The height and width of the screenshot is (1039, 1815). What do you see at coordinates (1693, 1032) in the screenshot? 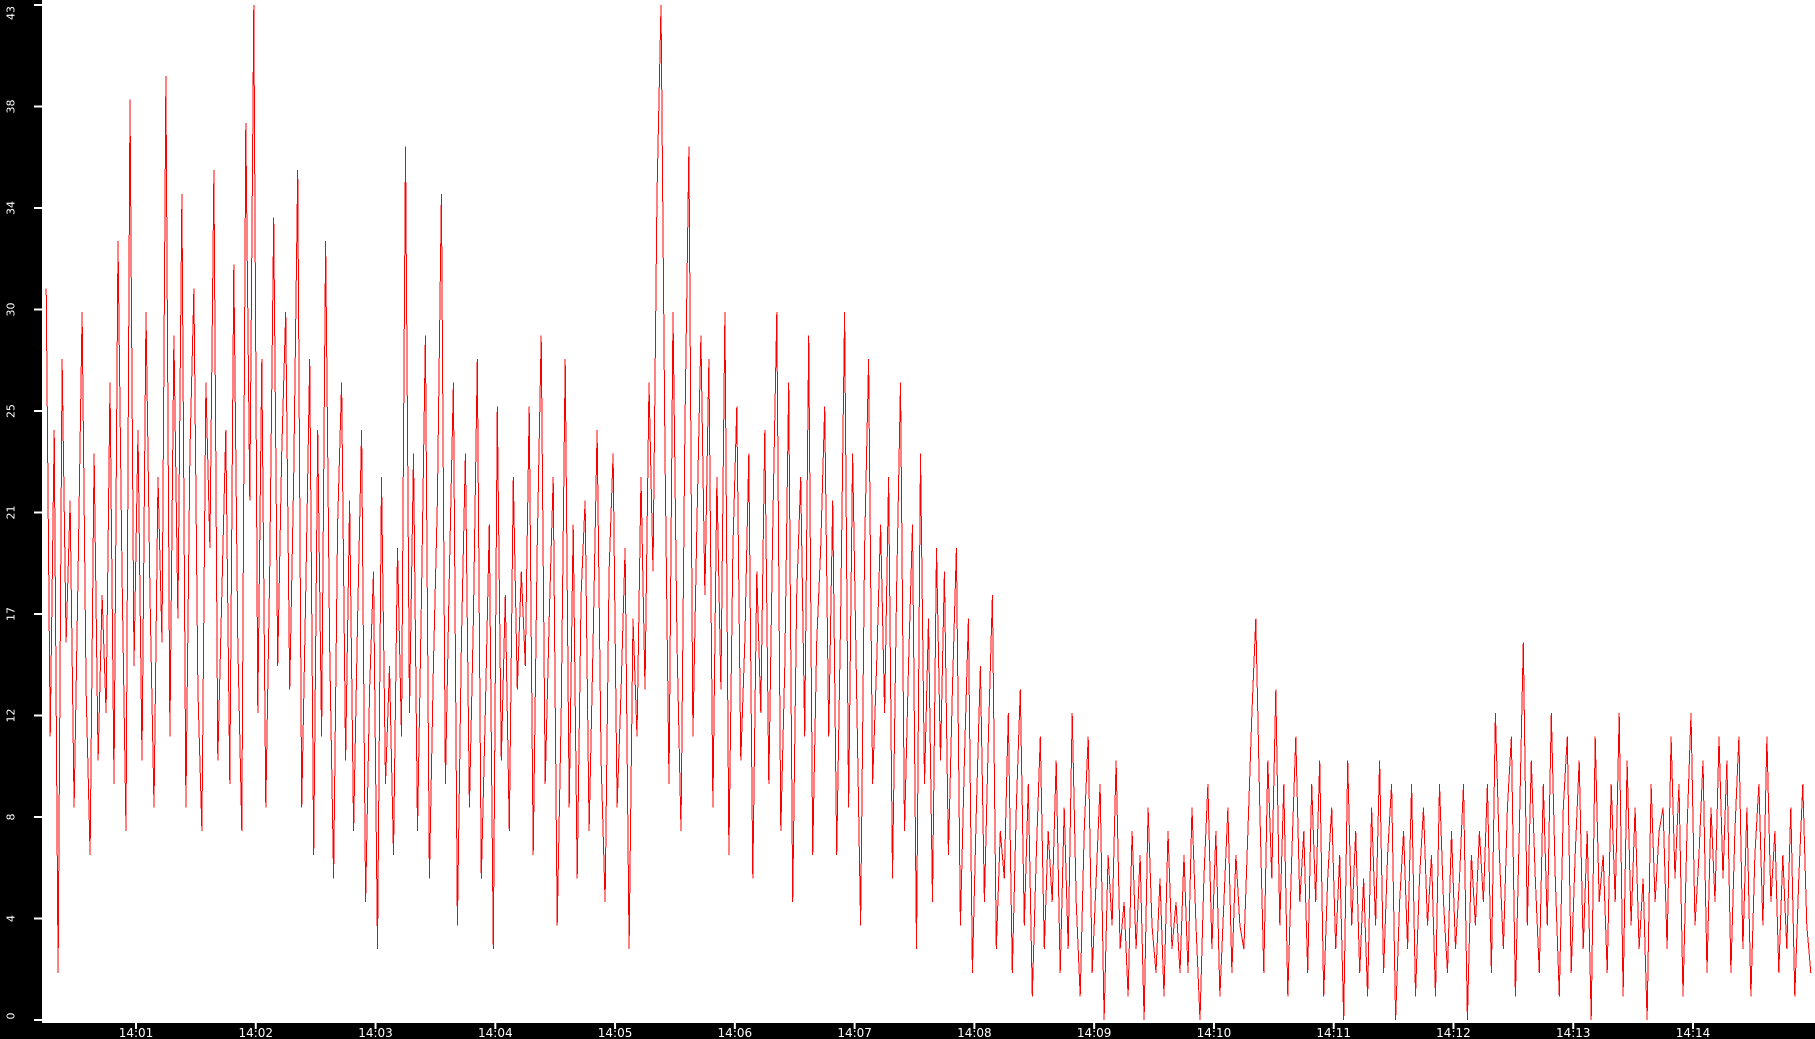
I see `x-tick-label: 14:14` at bounding box center [1693, 1032].